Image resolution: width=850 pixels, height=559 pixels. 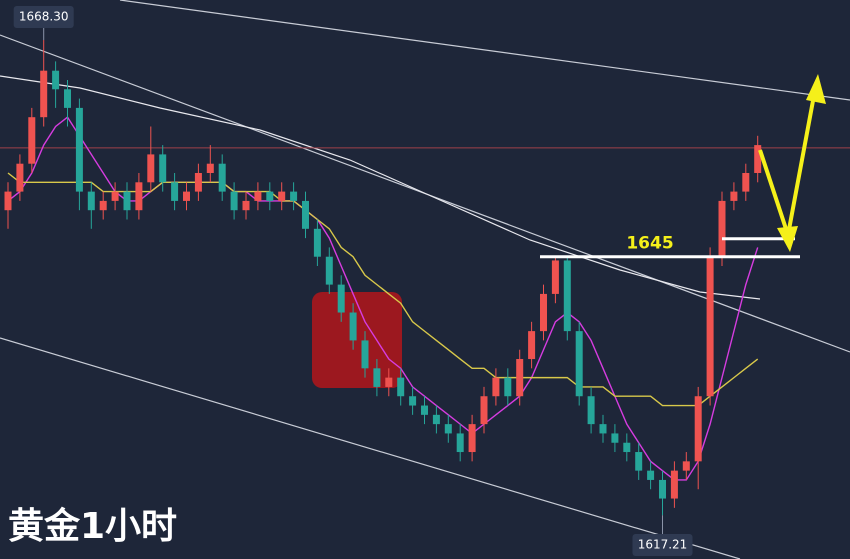 What do you see at coordinates (792, 163) in the screenshot?
I see `arrows` at bounding box center [792, 163].